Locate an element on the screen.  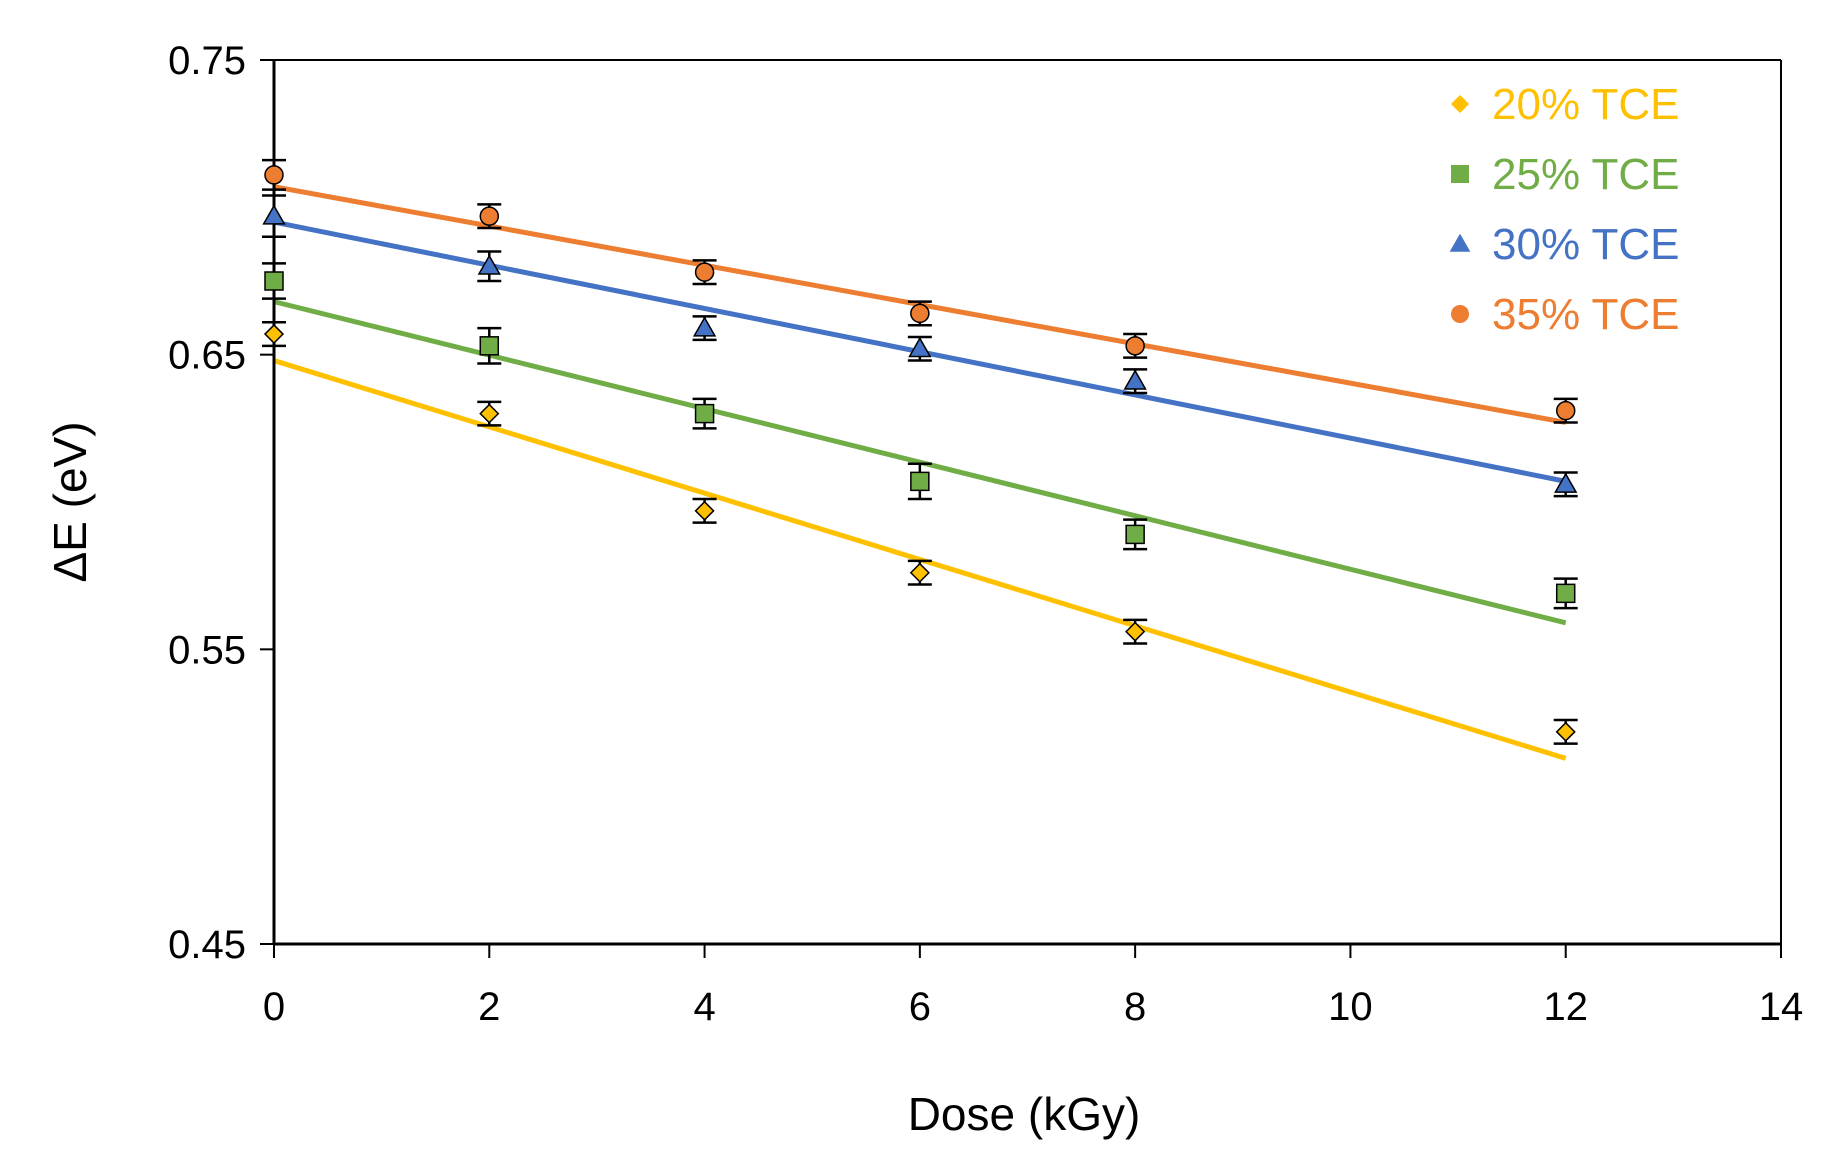
x-tick-label: 8 is located at coordinates (1135, 1007).